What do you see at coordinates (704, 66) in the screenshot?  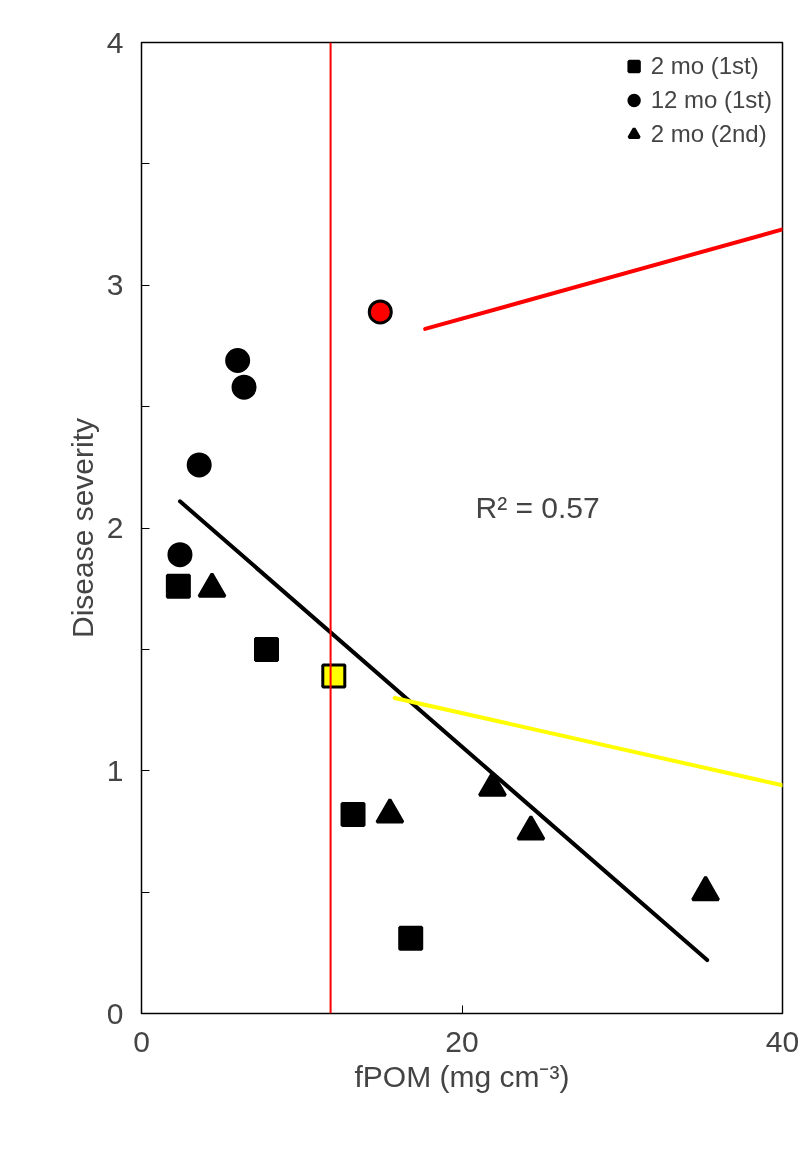 I see `legend-label: 2 mo (1st)` at bounding box center [704, 66].